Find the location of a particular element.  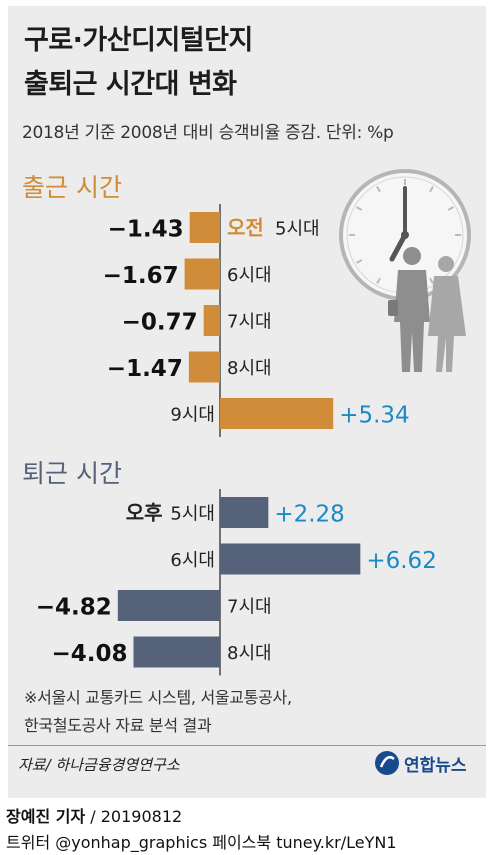

social-links: 트위터 @yonhap_graphics 페이스북 tuney.kr/LeYN1 is located at coordinates (201, 842).